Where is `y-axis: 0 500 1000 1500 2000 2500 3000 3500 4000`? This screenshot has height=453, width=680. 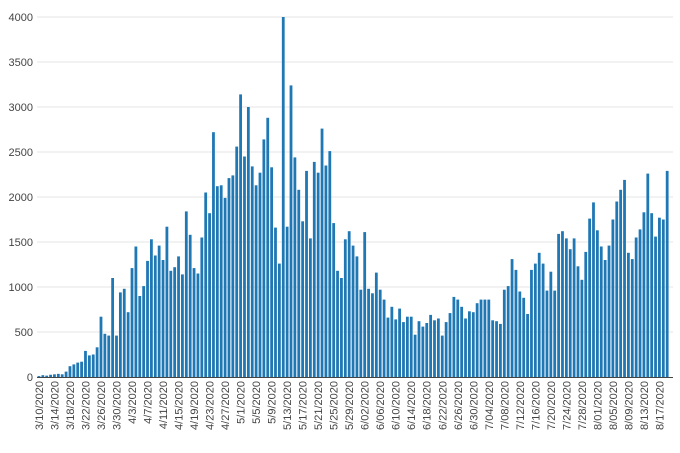 y-axis: 0 500 1000 1500 2000 2500 3000 3500 4000 is located at coordinates (21, 198).